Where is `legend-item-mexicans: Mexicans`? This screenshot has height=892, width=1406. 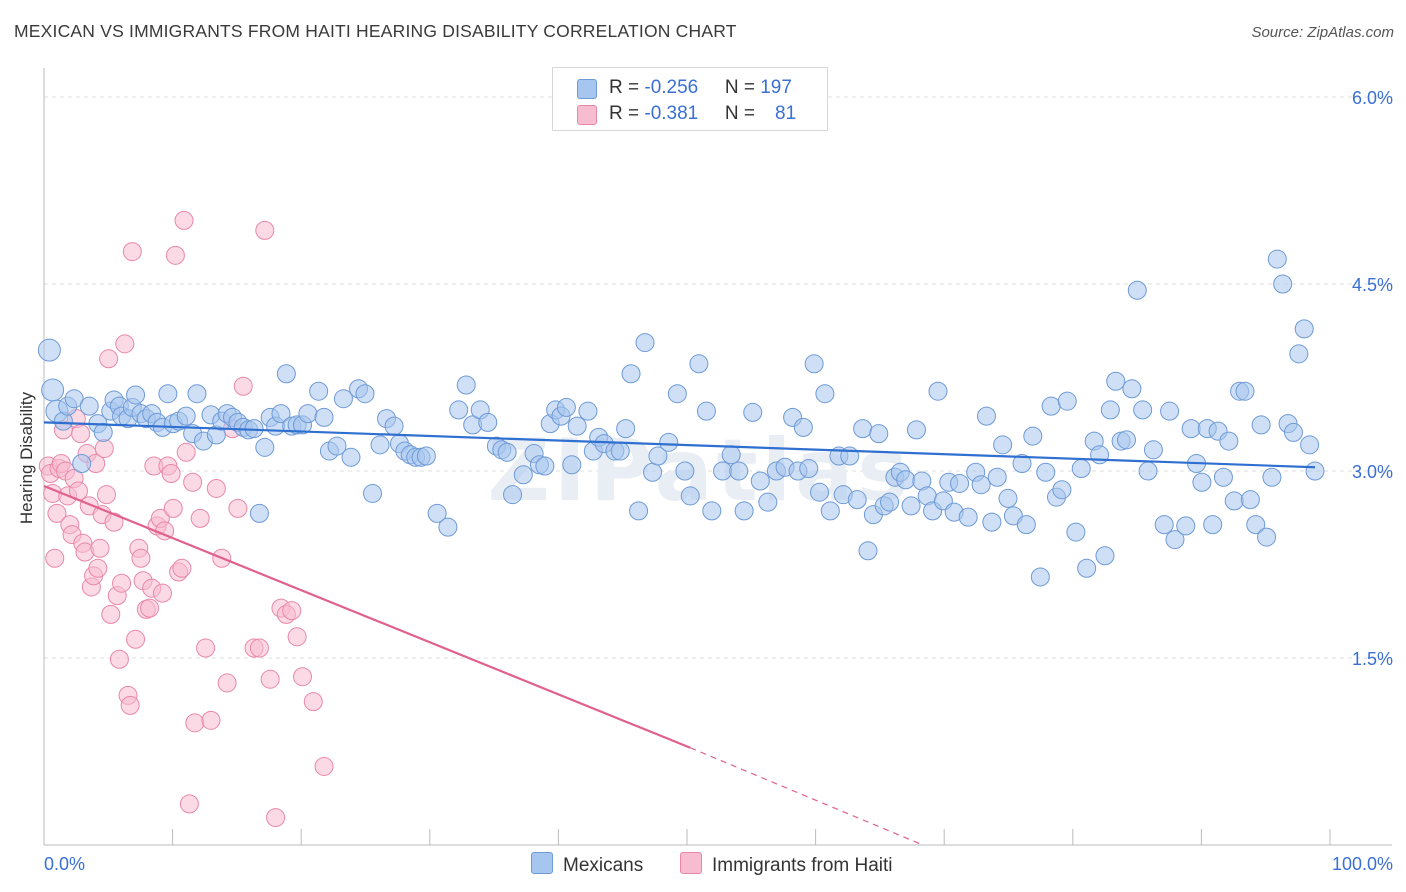 legend-item-mexicans: Mexicans is located at coordinates (587, 864).